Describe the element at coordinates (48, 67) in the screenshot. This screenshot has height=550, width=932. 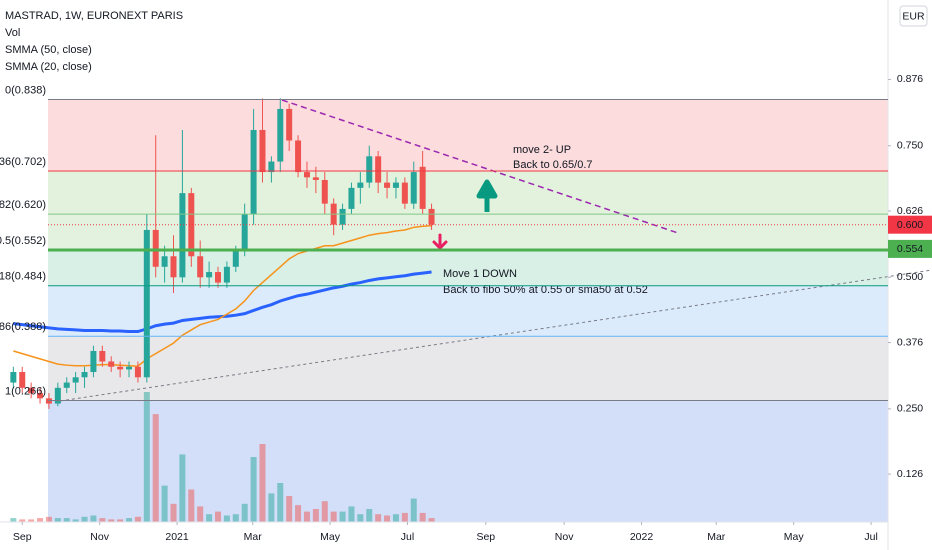
I see `legend-entry: SMMA (20, close)` at that location.